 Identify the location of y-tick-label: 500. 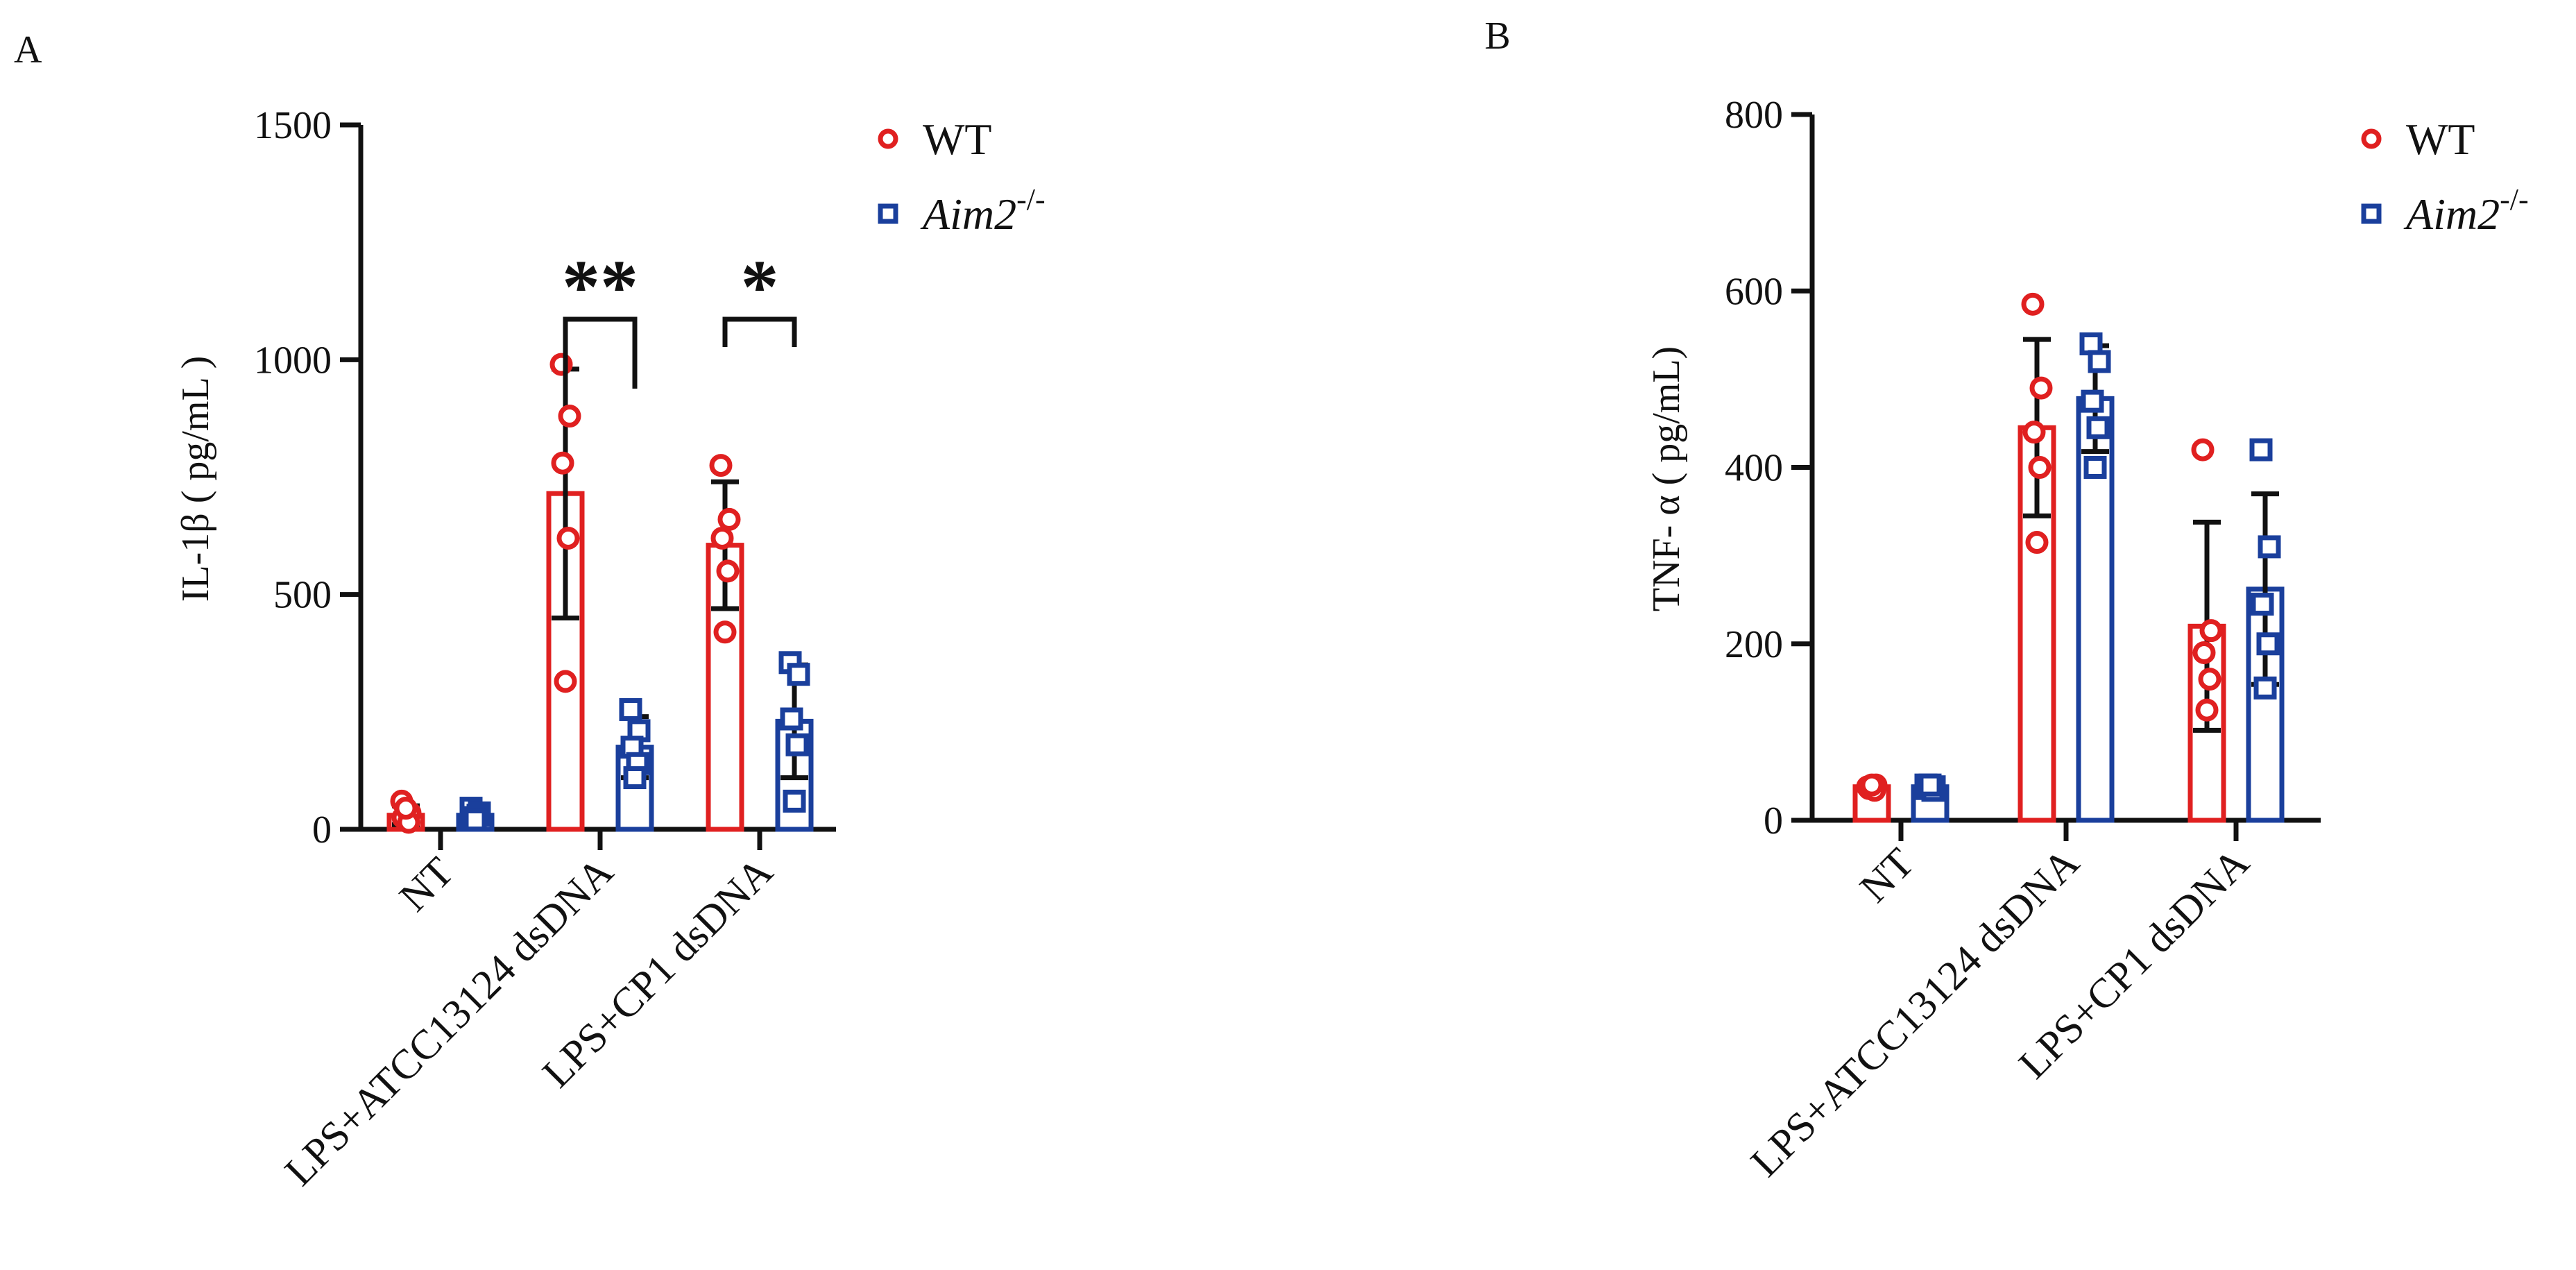
(302, 596).